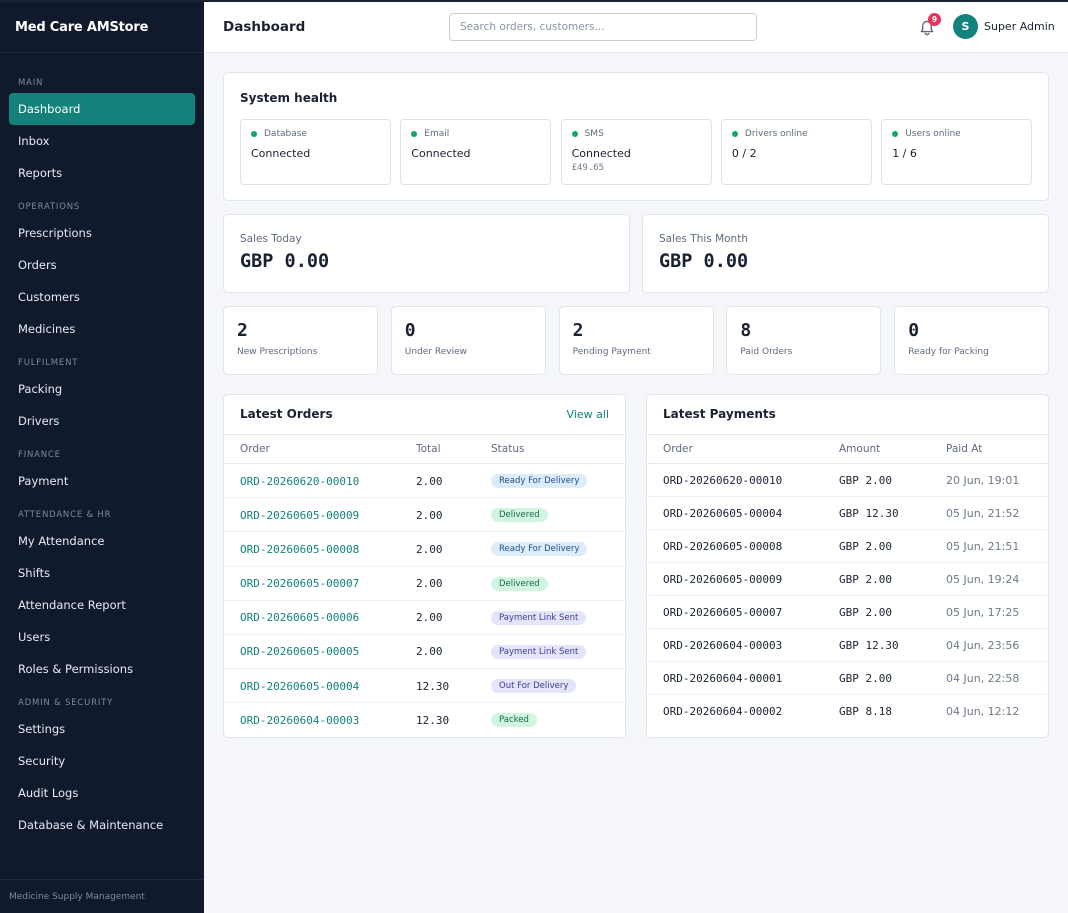  I want to click on sidebar-item-packing: Packing, so click(40, 389).